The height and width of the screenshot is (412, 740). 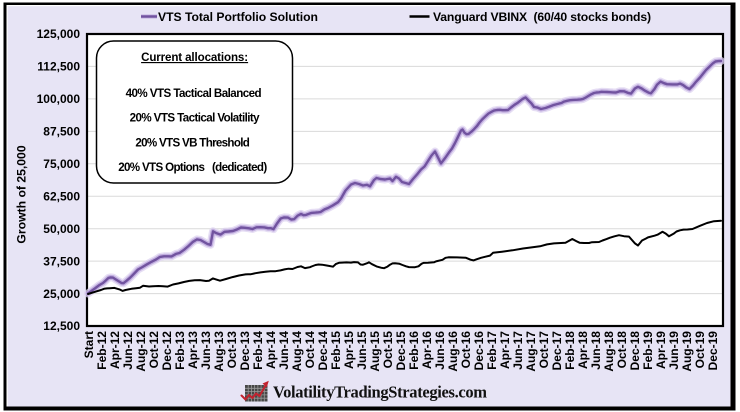 What do you see at coordinates (258, 350) in the screenshot?
I see `svg-text: Feb-14` at bounding box center [258, 350].